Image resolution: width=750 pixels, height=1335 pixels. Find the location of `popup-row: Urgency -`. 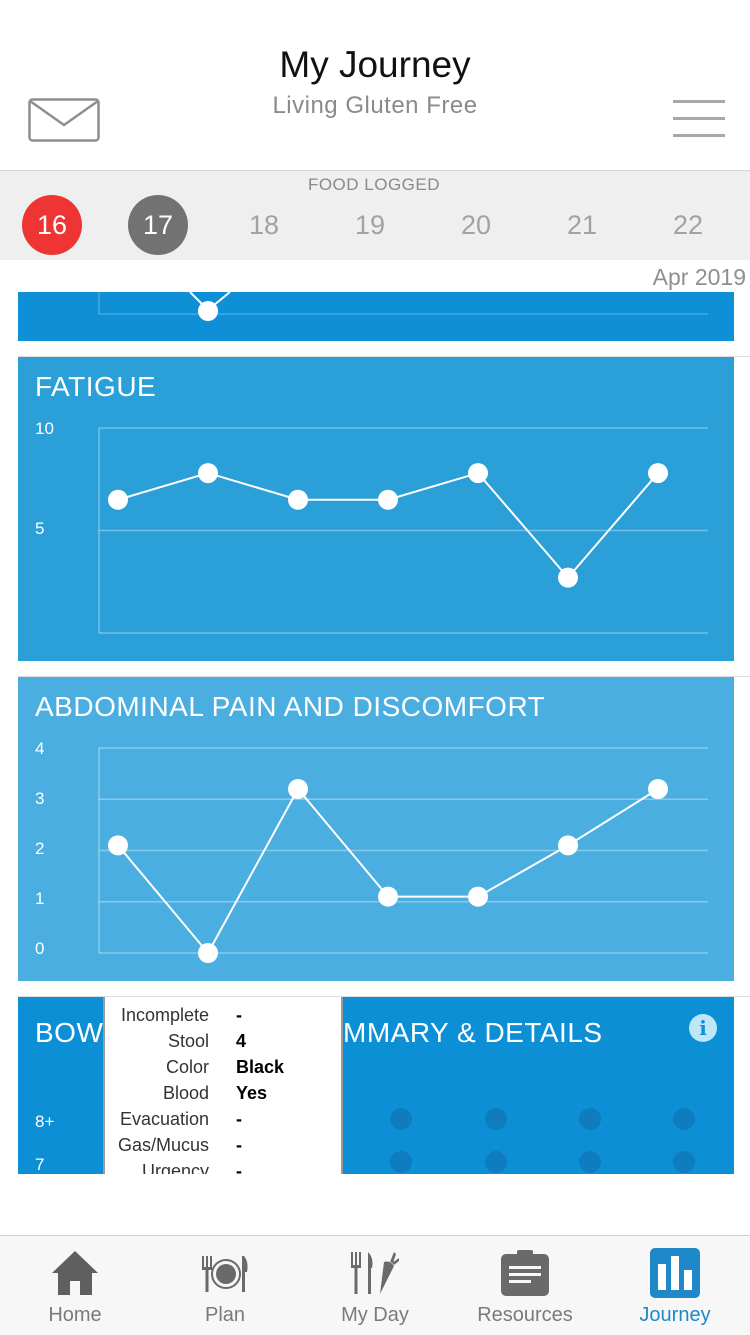

popup-row: Urgency - is located at coordinates (223, 1167).